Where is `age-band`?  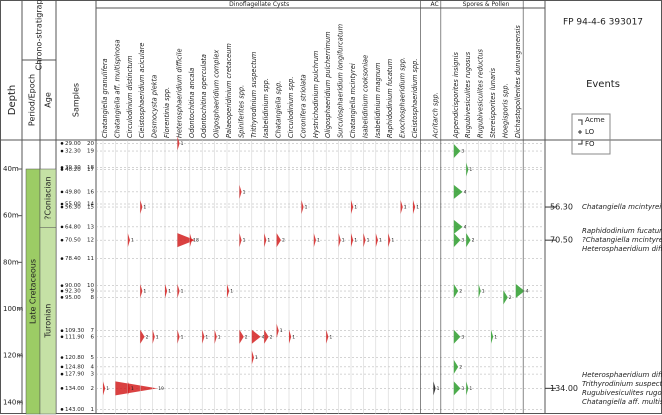
age-band is located at coordinates (48, 321).